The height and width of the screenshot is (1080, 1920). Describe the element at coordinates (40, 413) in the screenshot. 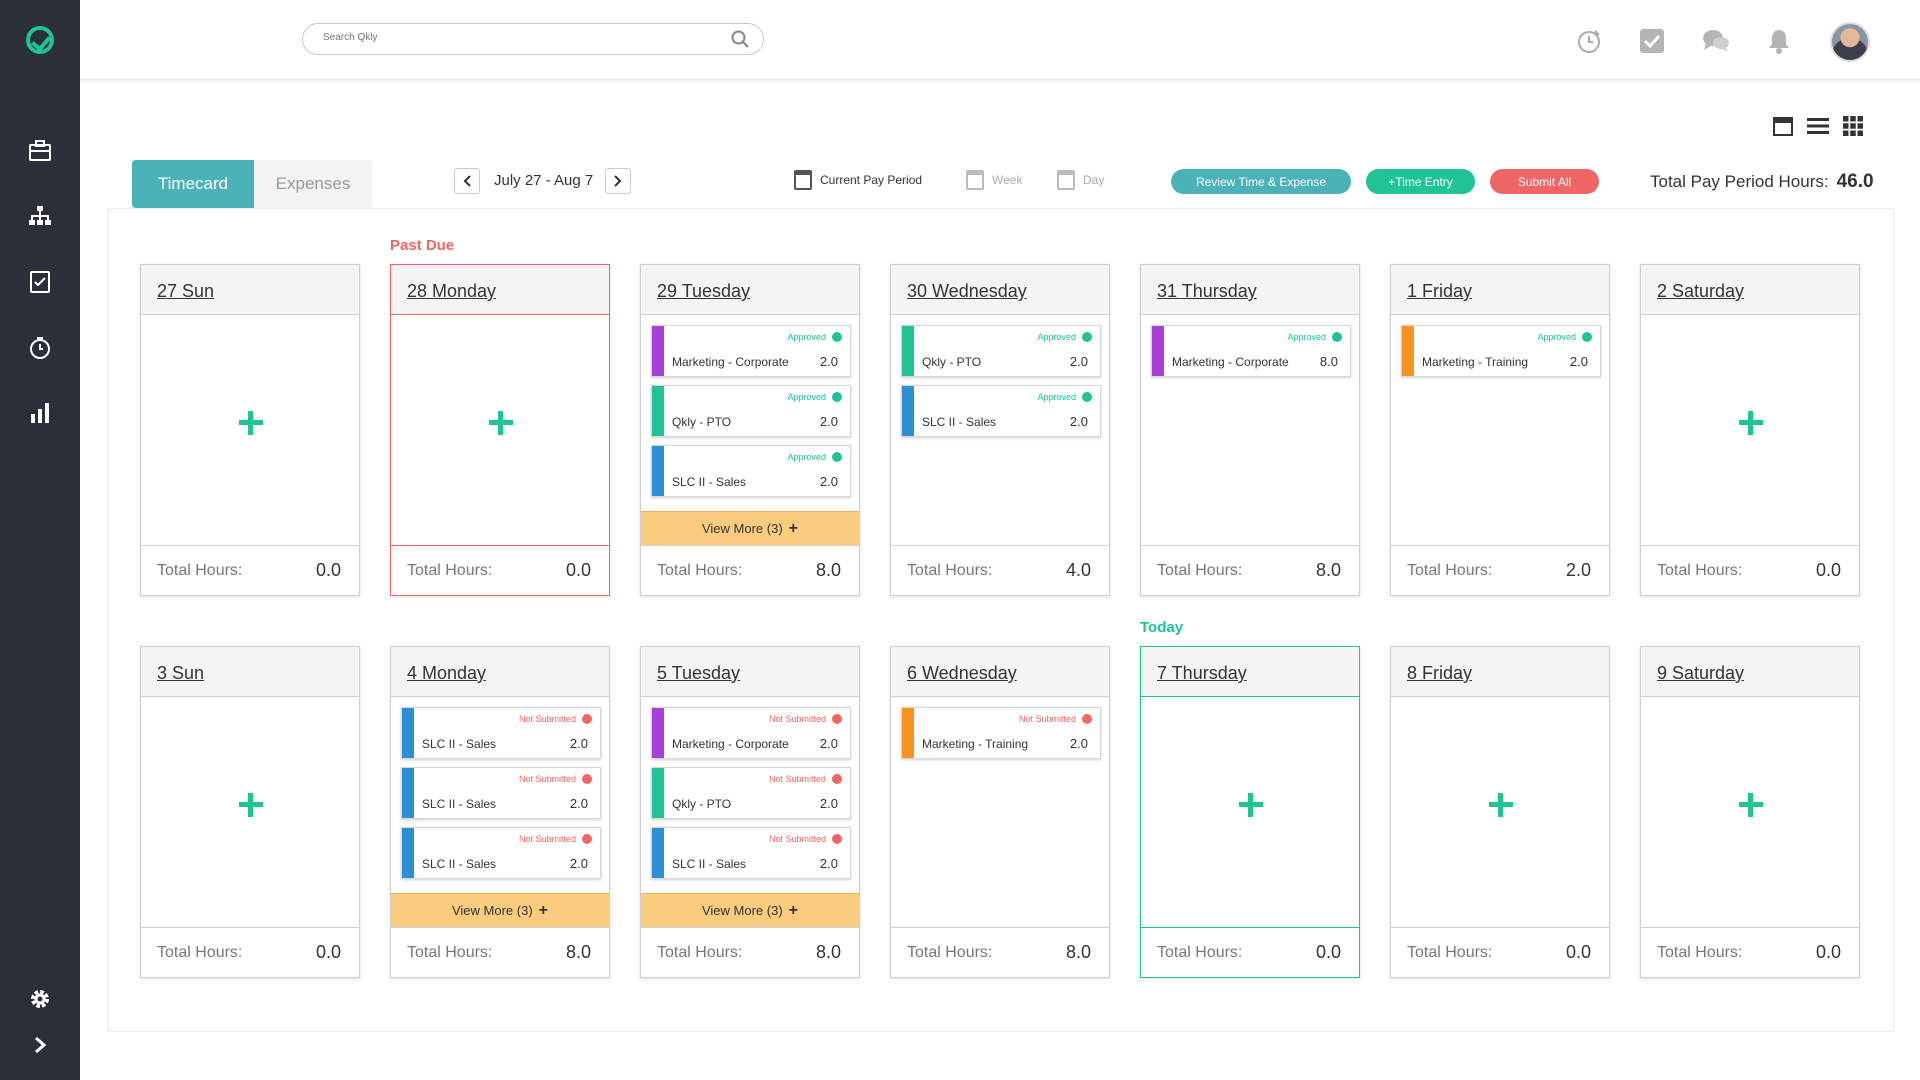

I see `bar-chart-icon` at that location.